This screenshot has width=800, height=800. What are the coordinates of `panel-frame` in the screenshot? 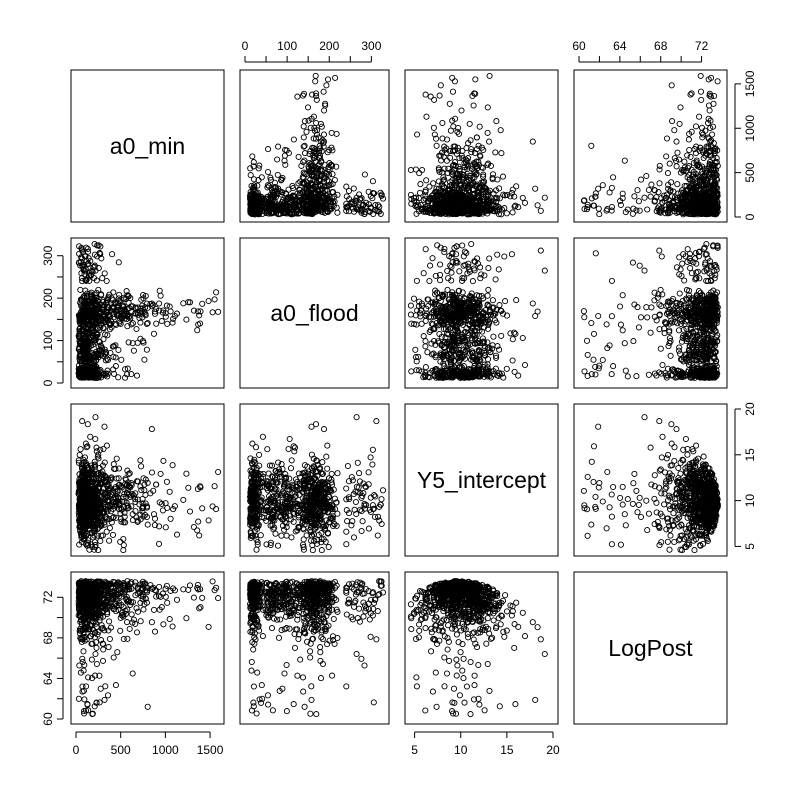 It's located at (314, 146).